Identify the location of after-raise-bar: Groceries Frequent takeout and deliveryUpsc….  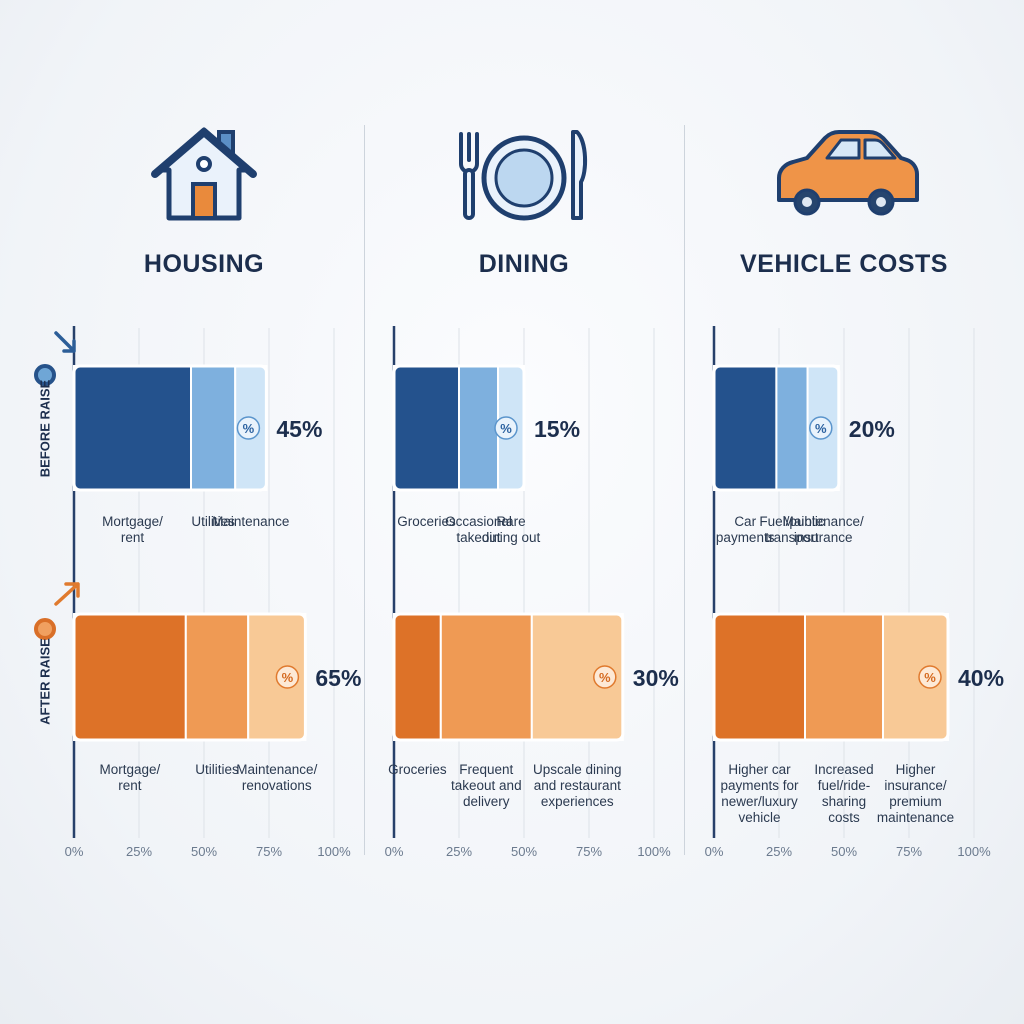
(533, 710).